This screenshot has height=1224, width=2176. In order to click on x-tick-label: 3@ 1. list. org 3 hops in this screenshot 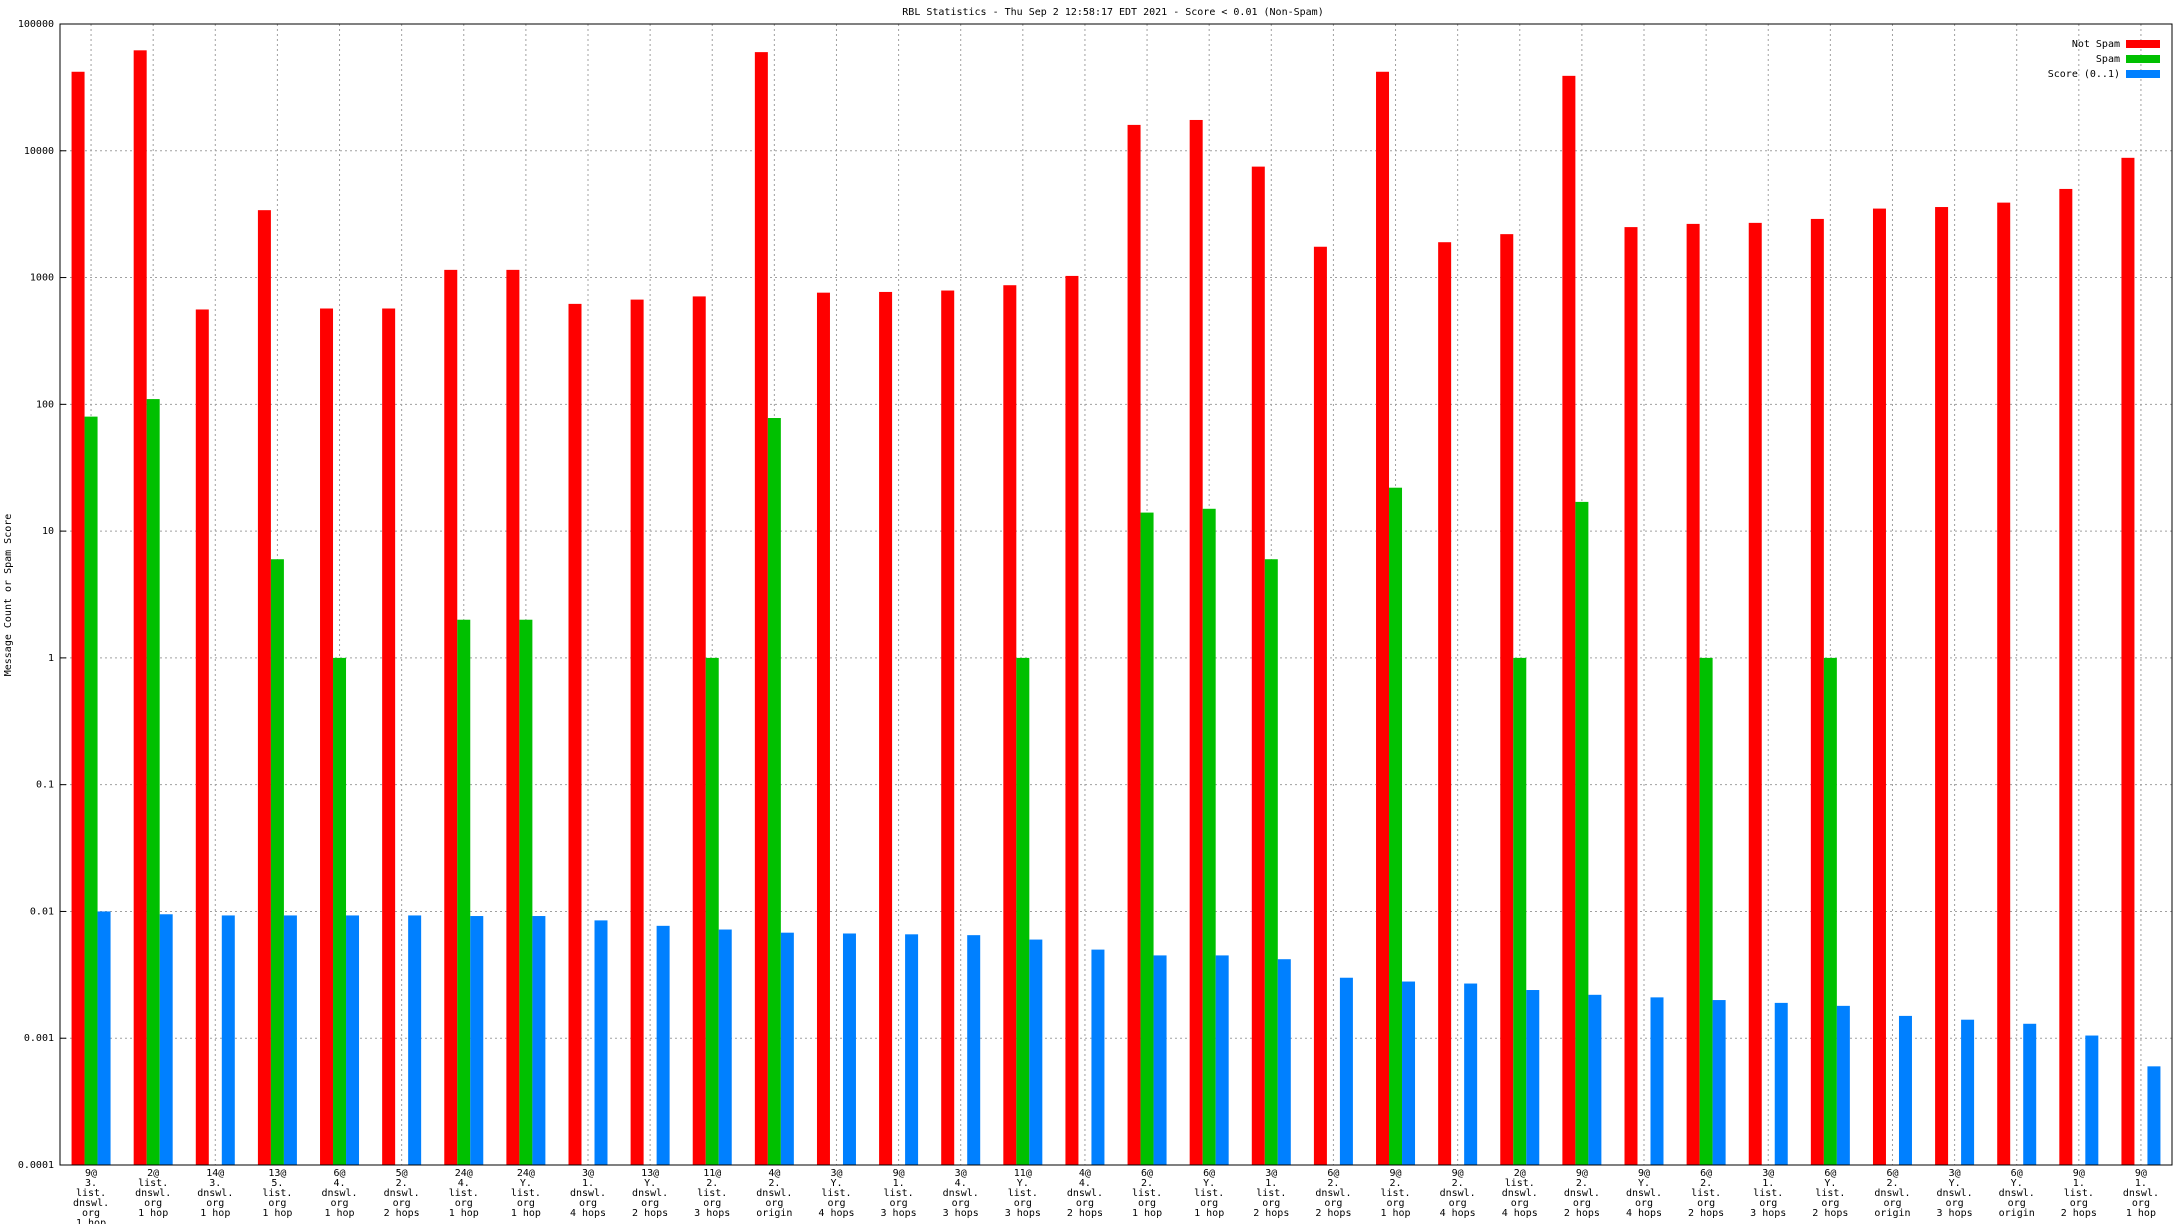, I will do `click(1768, 1193)`.